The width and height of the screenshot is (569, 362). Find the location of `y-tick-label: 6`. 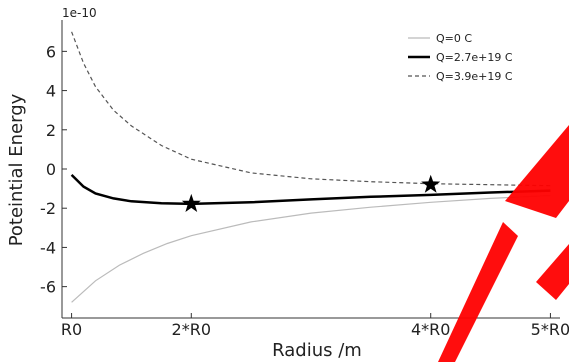

y-tick-label: 6 is located at coordinates (51, 51).